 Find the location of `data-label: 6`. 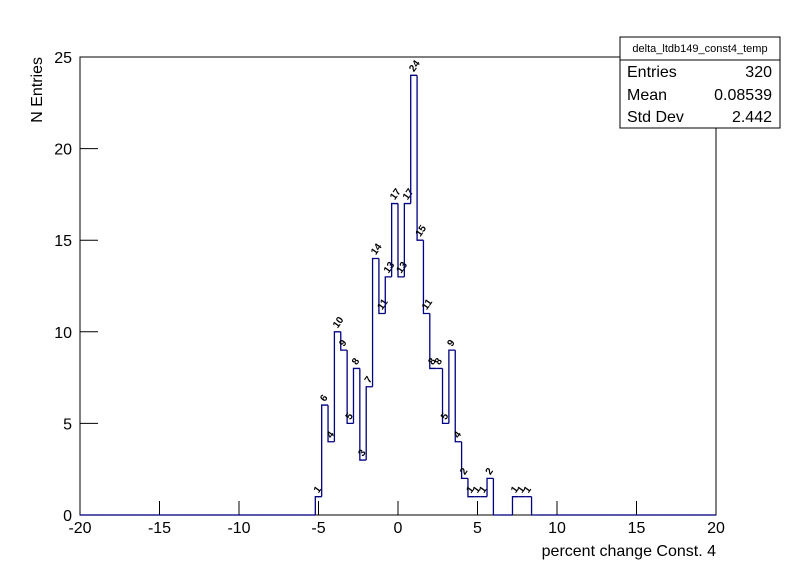

data-label: 6 is located at coordinates (324, 398).